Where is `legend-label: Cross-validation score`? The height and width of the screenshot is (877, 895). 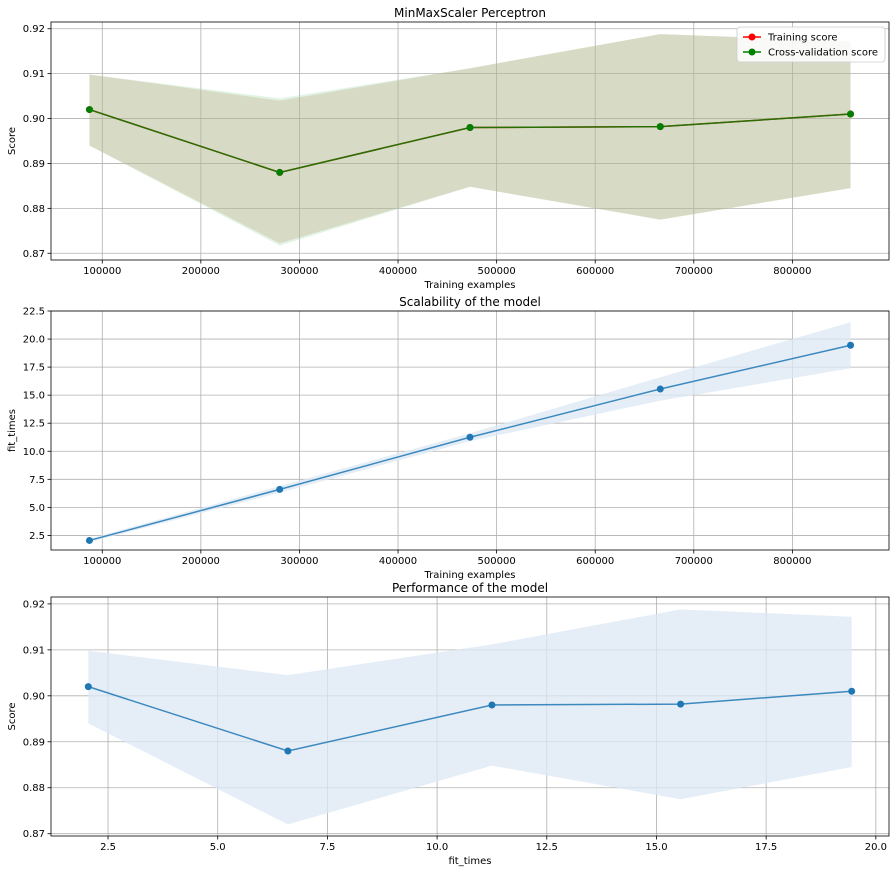
legend-label: Cross-validation score is located at coordinates (823, 53).